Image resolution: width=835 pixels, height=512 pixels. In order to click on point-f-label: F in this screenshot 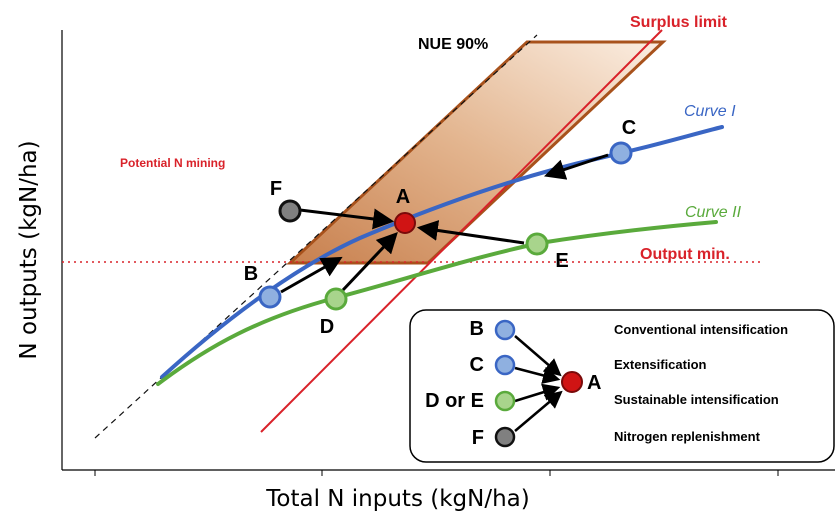, I will do `click(276, 189)`.